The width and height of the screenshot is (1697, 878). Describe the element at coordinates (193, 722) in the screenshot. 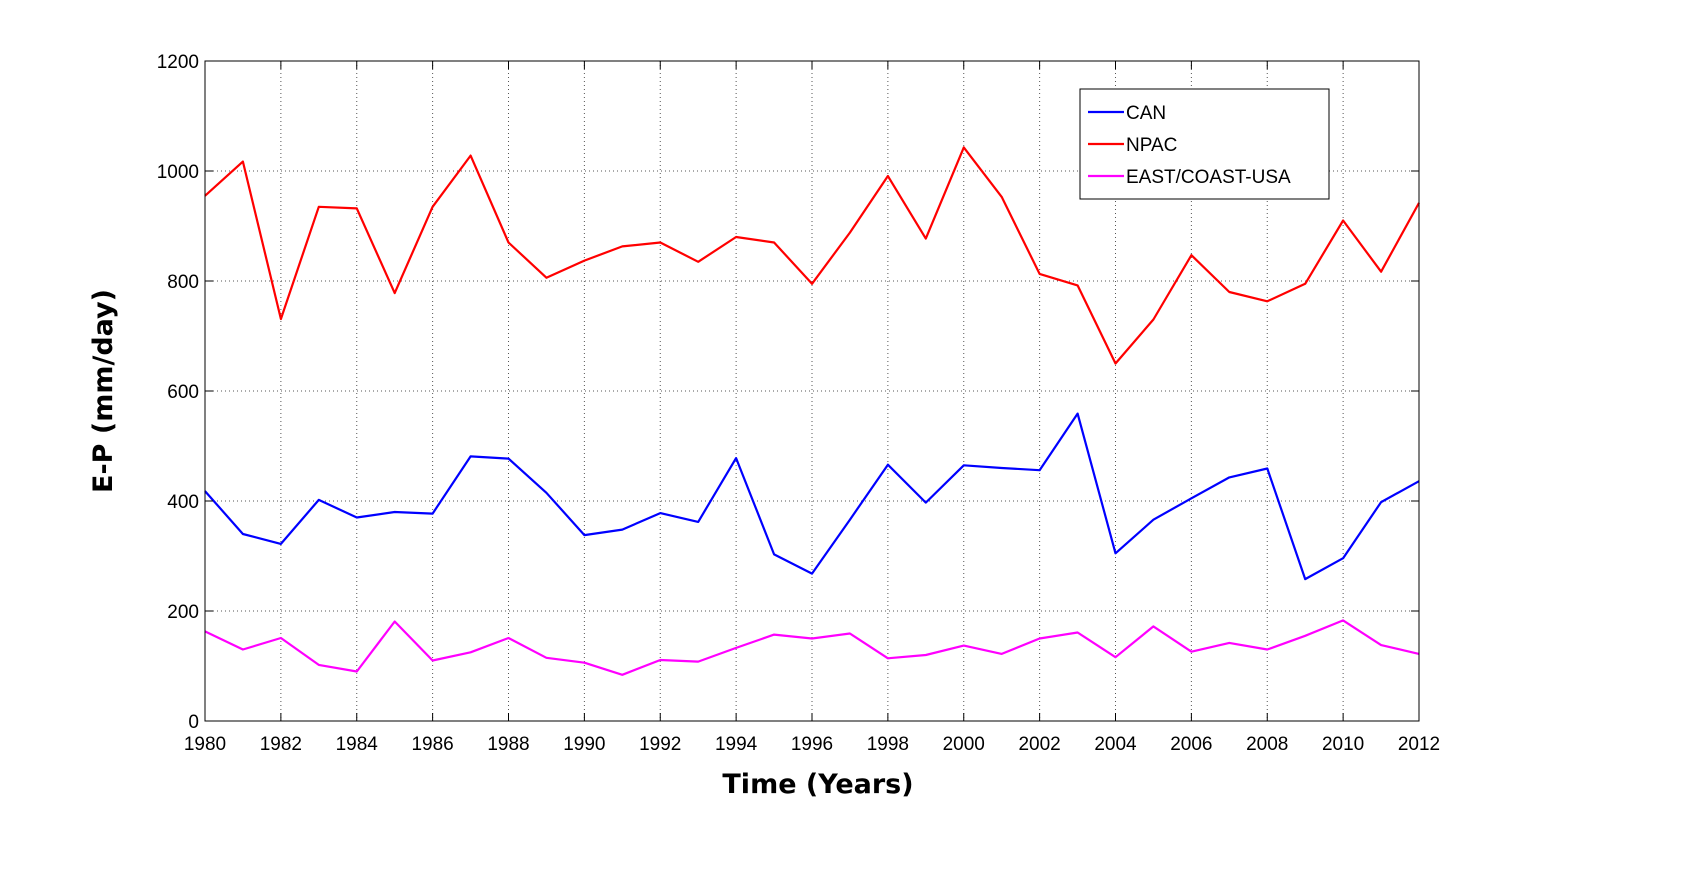

I see `y-tick-label: 0` at that location.